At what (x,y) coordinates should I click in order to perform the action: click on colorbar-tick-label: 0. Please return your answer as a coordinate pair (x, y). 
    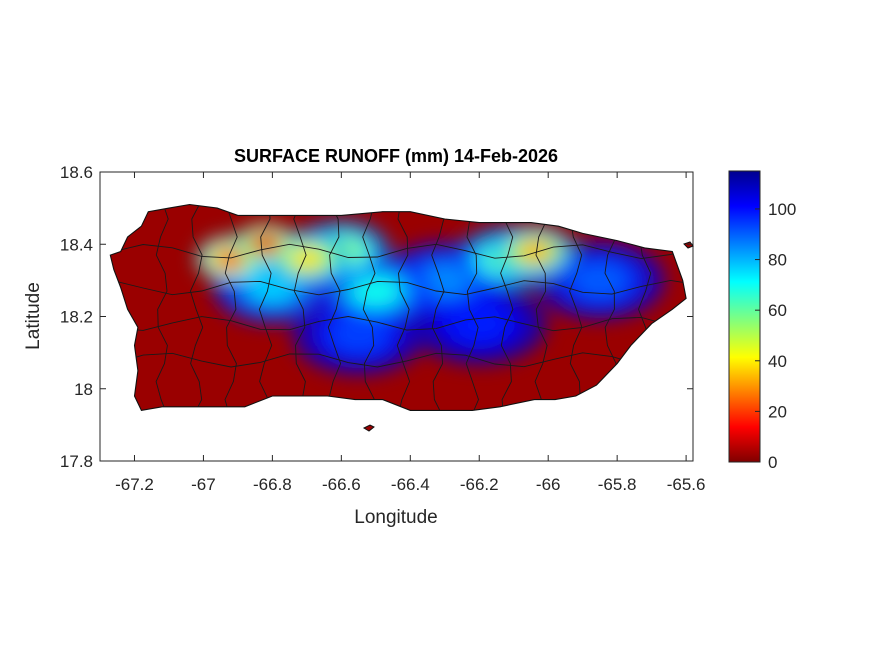
    Looking at the image, I should click on (772, 462).